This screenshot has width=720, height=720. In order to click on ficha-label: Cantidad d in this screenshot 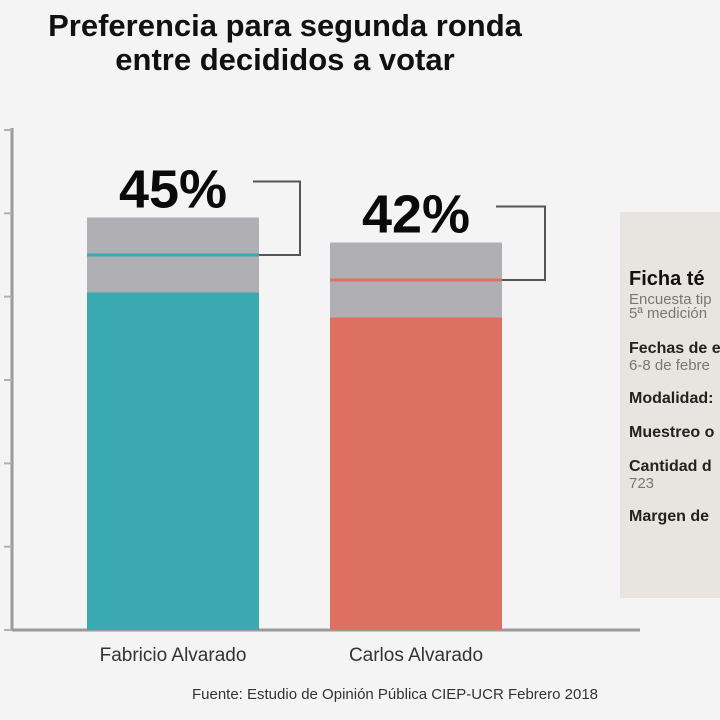, I will do `click(670, 466)`.